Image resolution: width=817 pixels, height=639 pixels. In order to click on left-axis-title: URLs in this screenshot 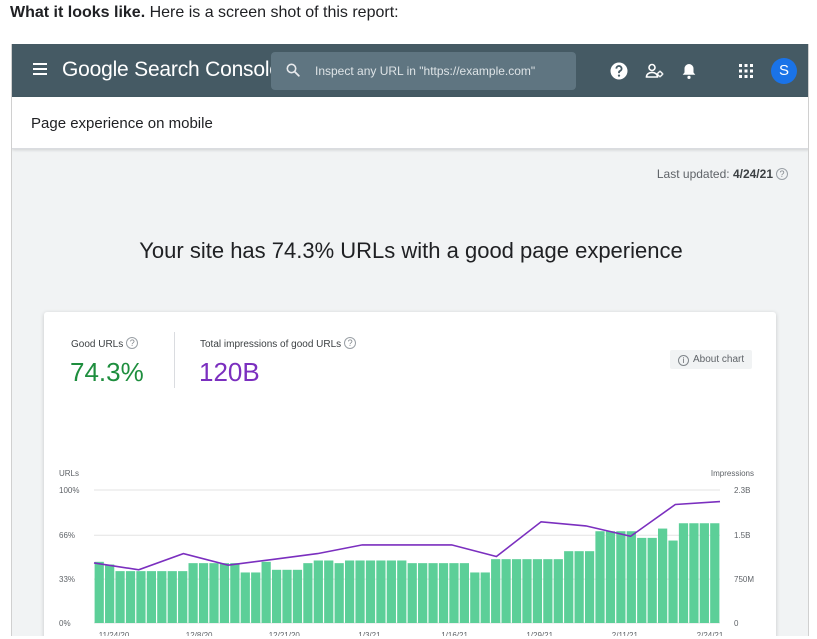, I will do `click(69, 473)`.